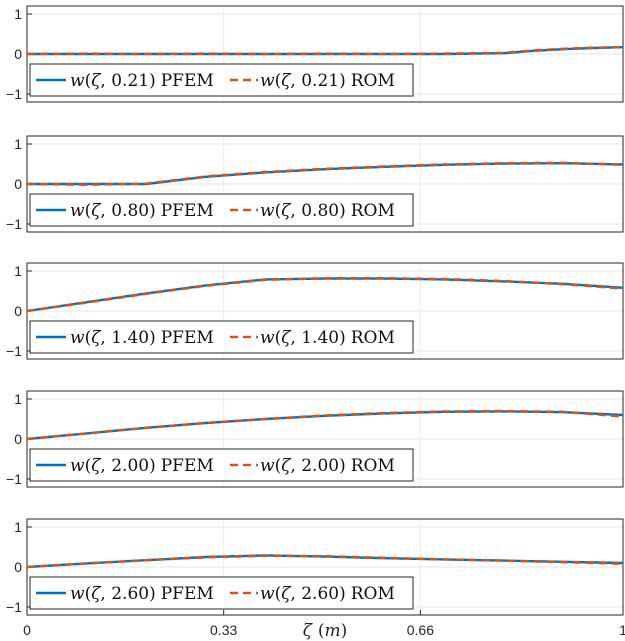 Image resolution: width=625 pixels, height=641 pixels. Describe the element at coordinates (142, 211) in the screenshot. I see `legend-label-pfem: w(ζ, 0.80) PFEM` at that location.